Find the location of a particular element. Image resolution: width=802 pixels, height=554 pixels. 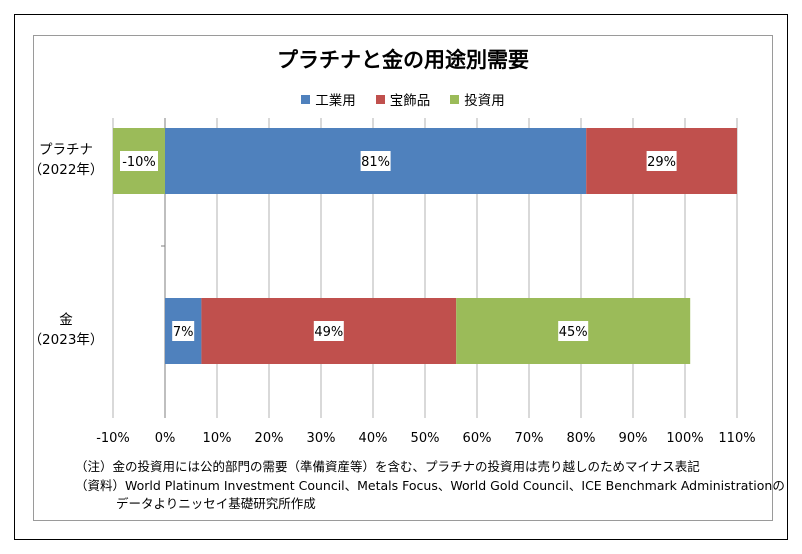

data-label: -10% is located at coordinates (139, 162).